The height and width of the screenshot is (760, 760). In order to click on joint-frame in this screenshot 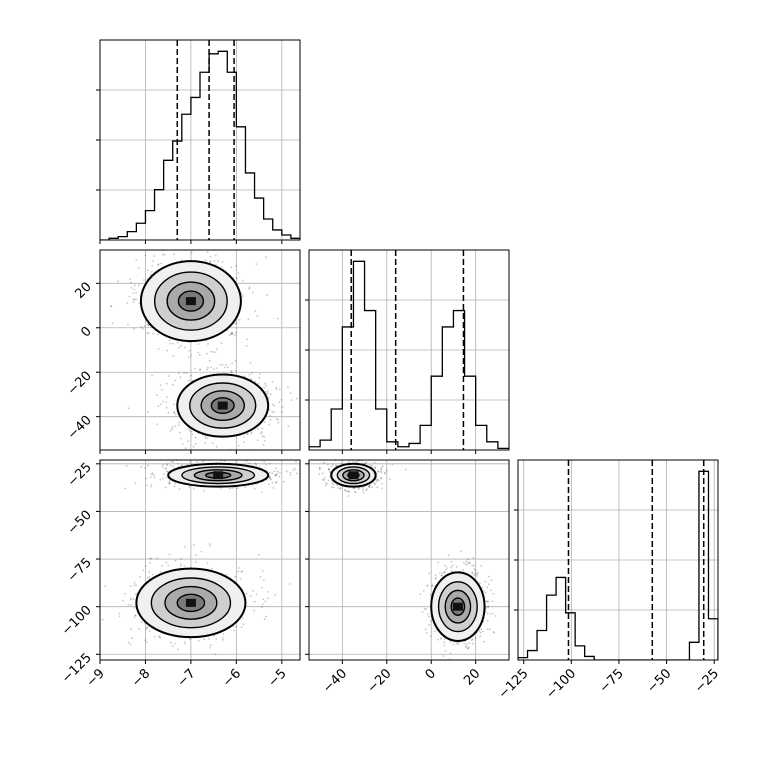, I will do `click(409, 560)`.